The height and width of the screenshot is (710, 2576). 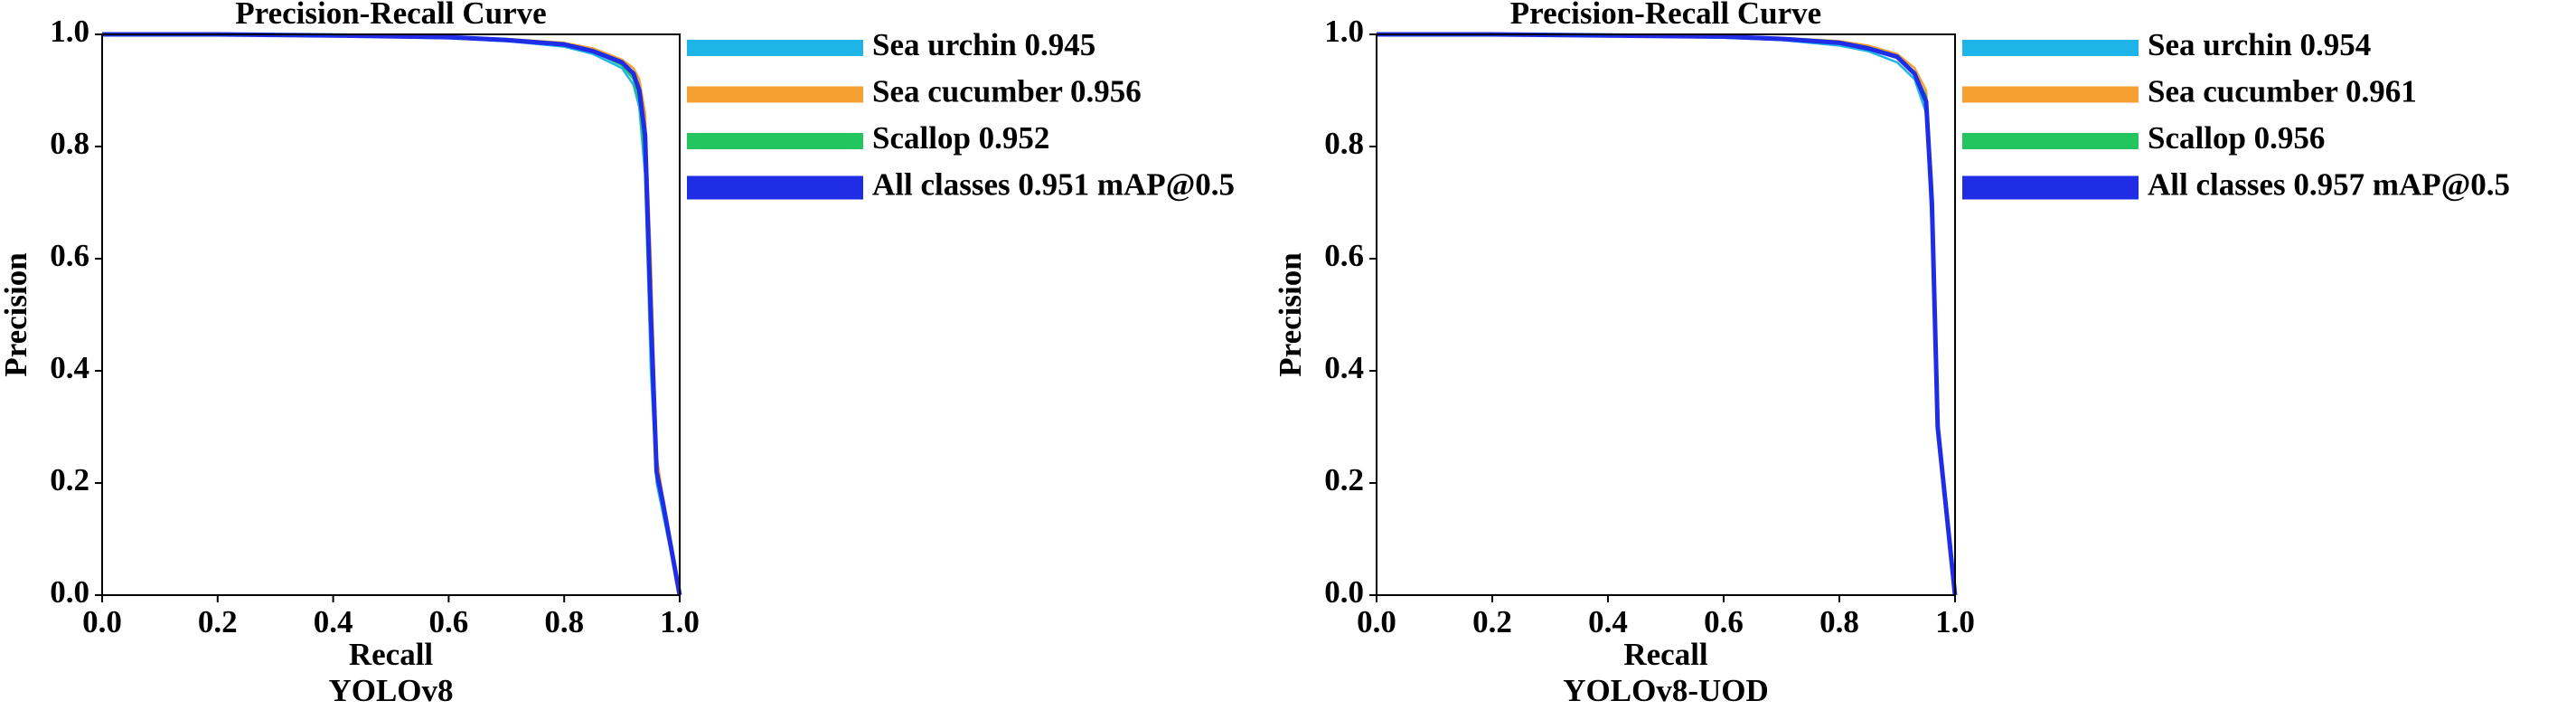 What do you see at coordinates (1007, 91) in the screenshot?
I see `legend-label: Sea cucumber 0.956` at bounding box center [1007, 91].